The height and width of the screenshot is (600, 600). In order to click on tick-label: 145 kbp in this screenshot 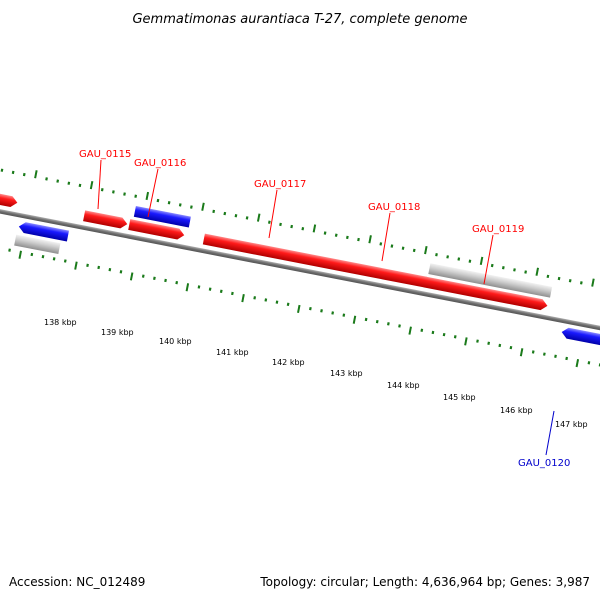, I will do `click(459, 397)`.